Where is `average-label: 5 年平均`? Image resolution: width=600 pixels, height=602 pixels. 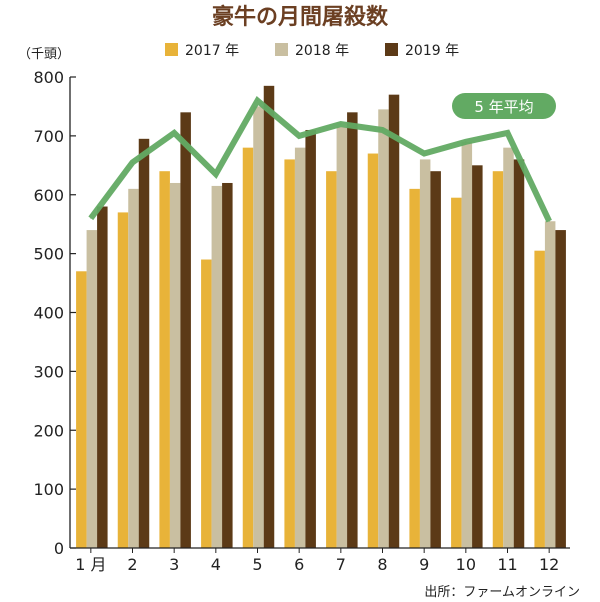 average-label: 5 年平均 is located at coordinates (503, 107).